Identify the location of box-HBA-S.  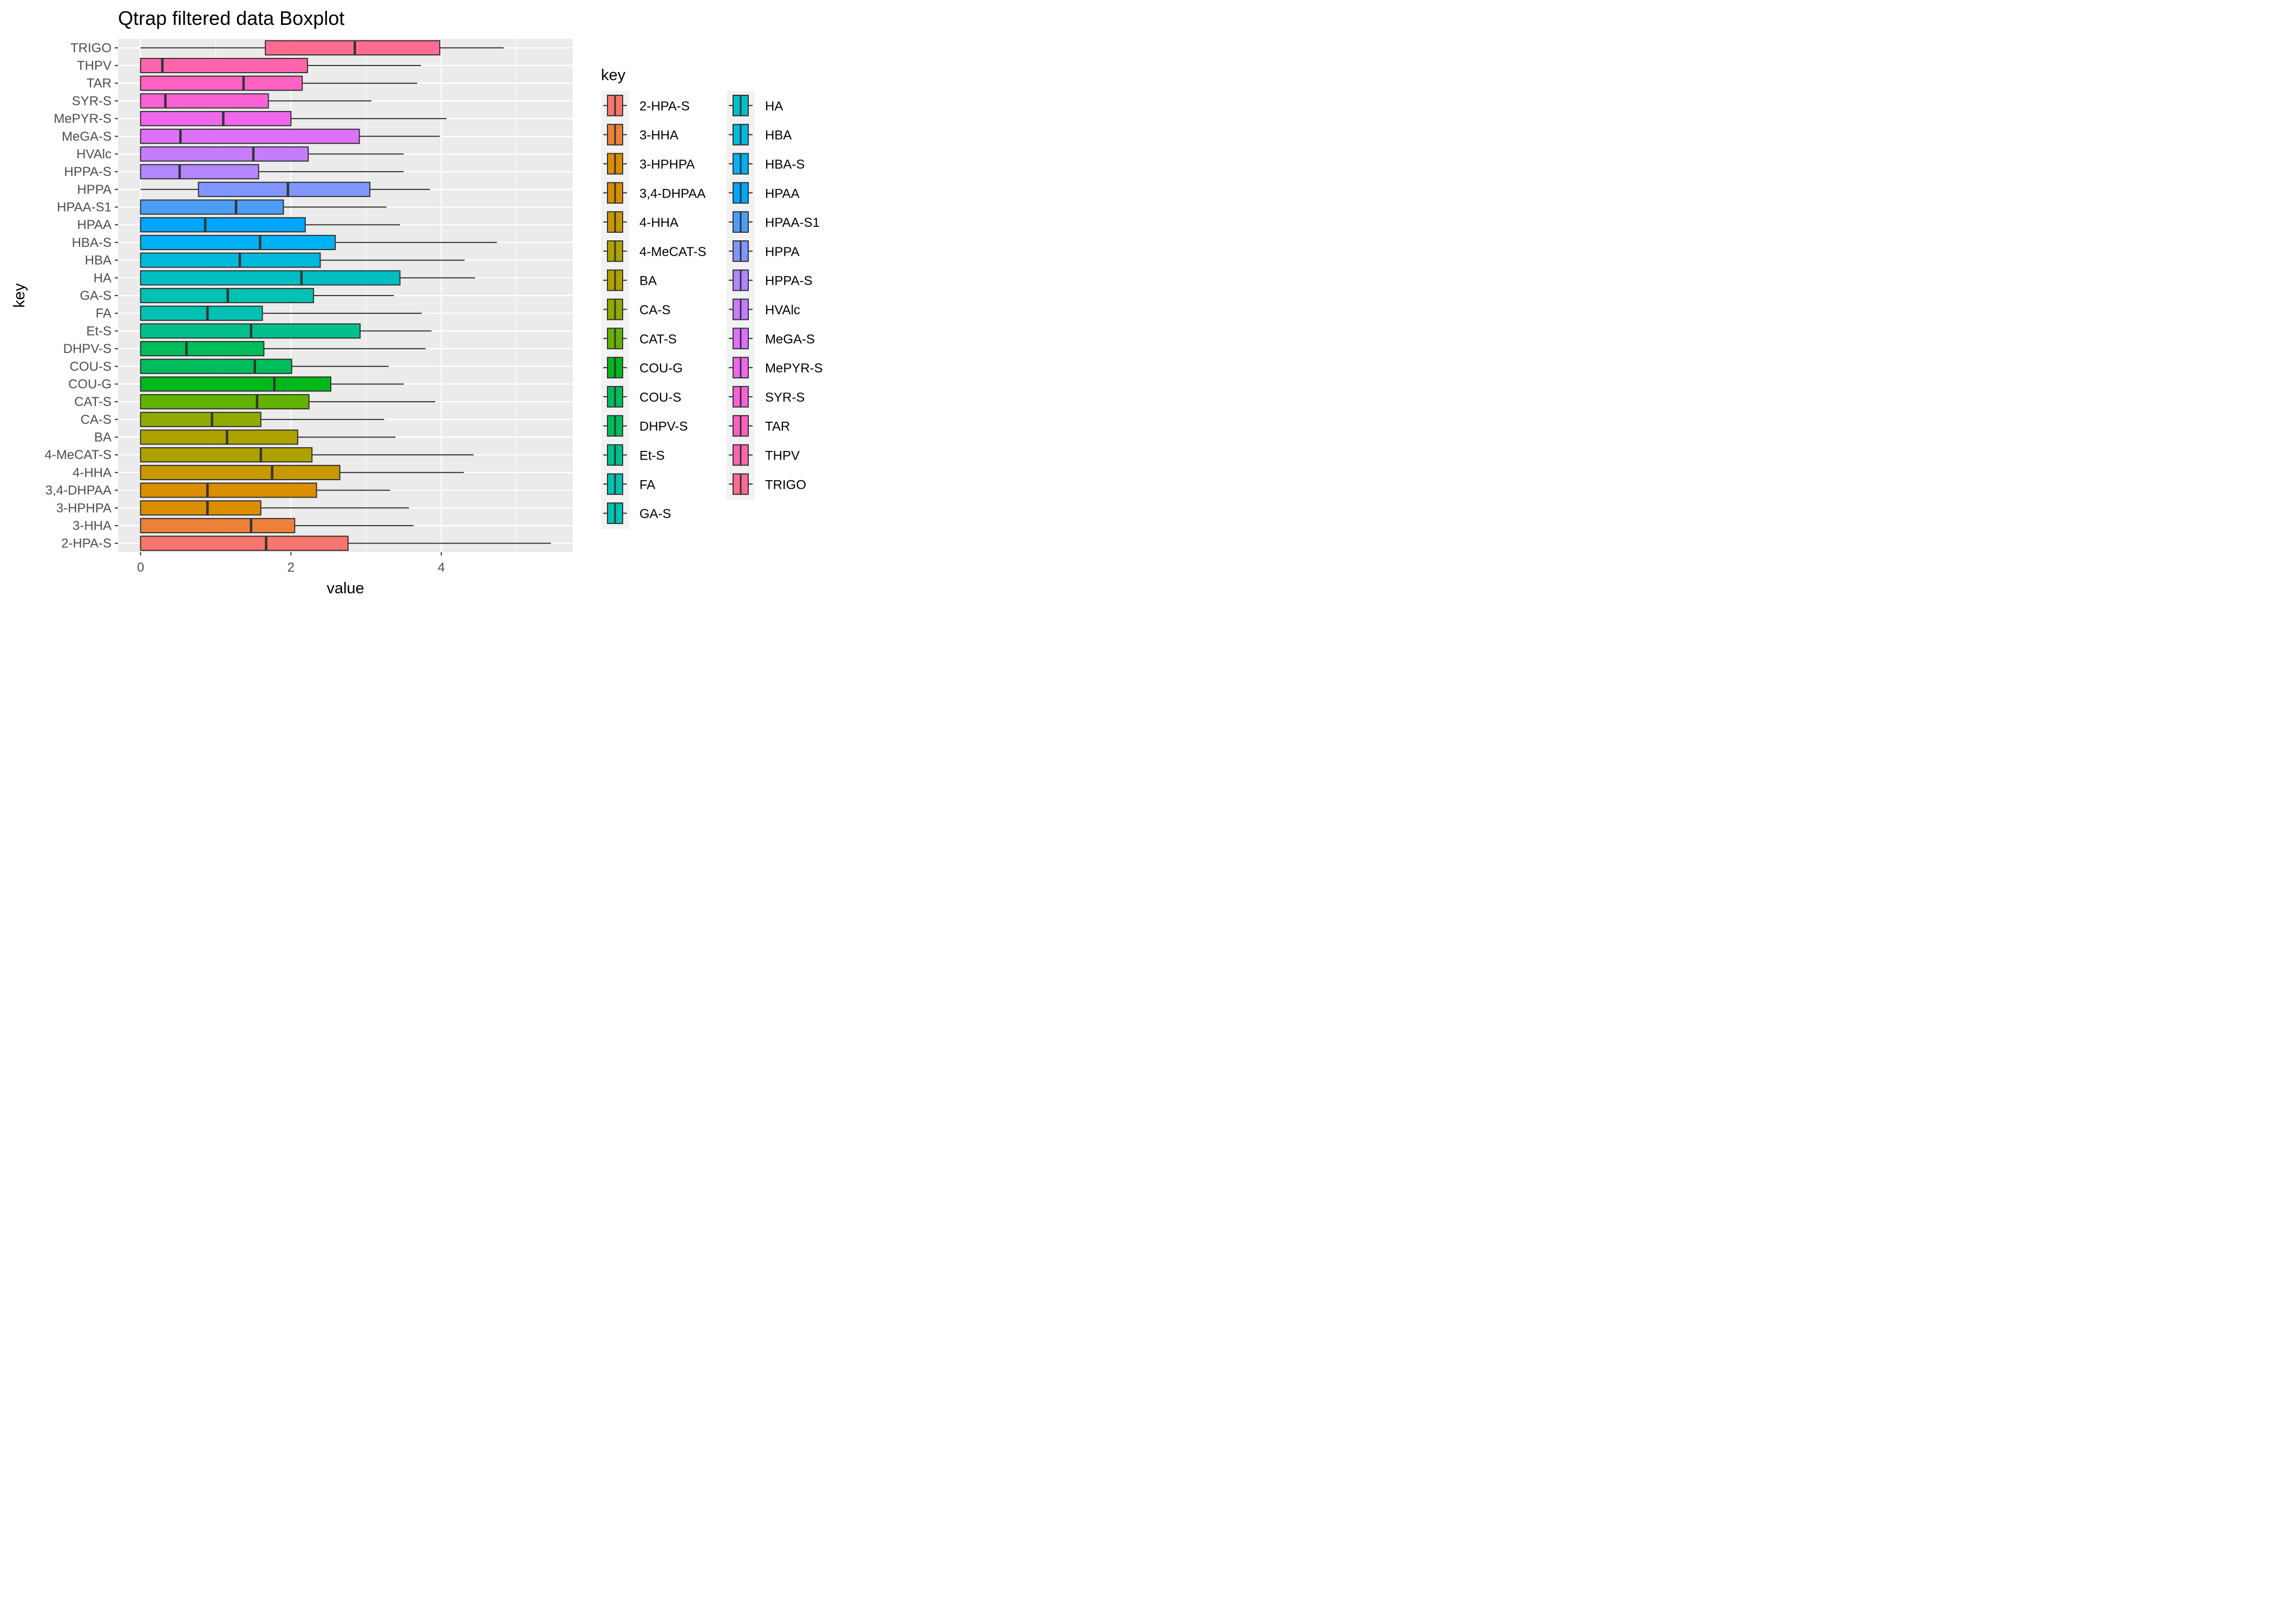
(318, 242).